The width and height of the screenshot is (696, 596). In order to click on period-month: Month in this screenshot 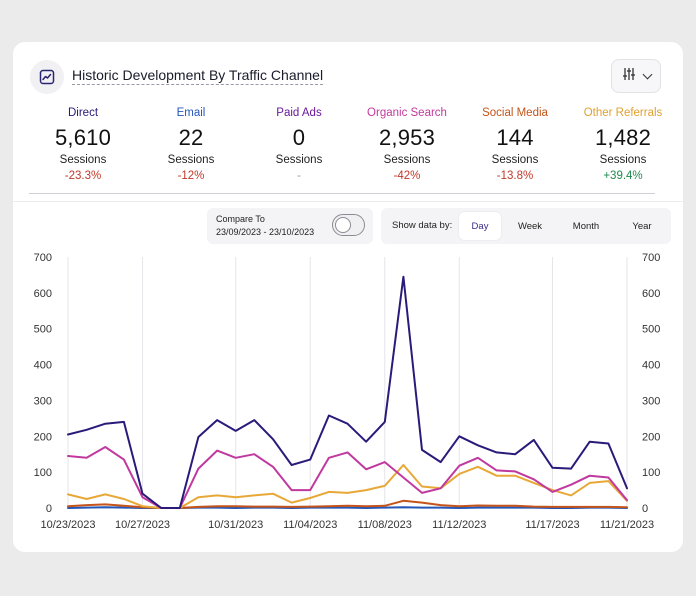, I will do `click(586, 226)`.